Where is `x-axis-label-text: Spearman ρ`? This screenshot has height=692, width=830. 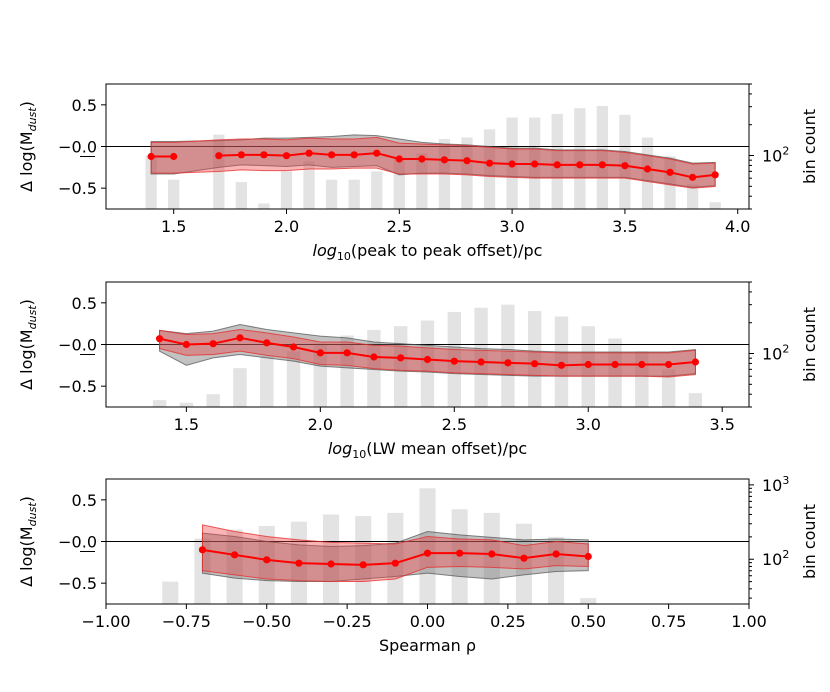
x-axis-label-text: Spearman ρ is located at coordinates (427, 645).